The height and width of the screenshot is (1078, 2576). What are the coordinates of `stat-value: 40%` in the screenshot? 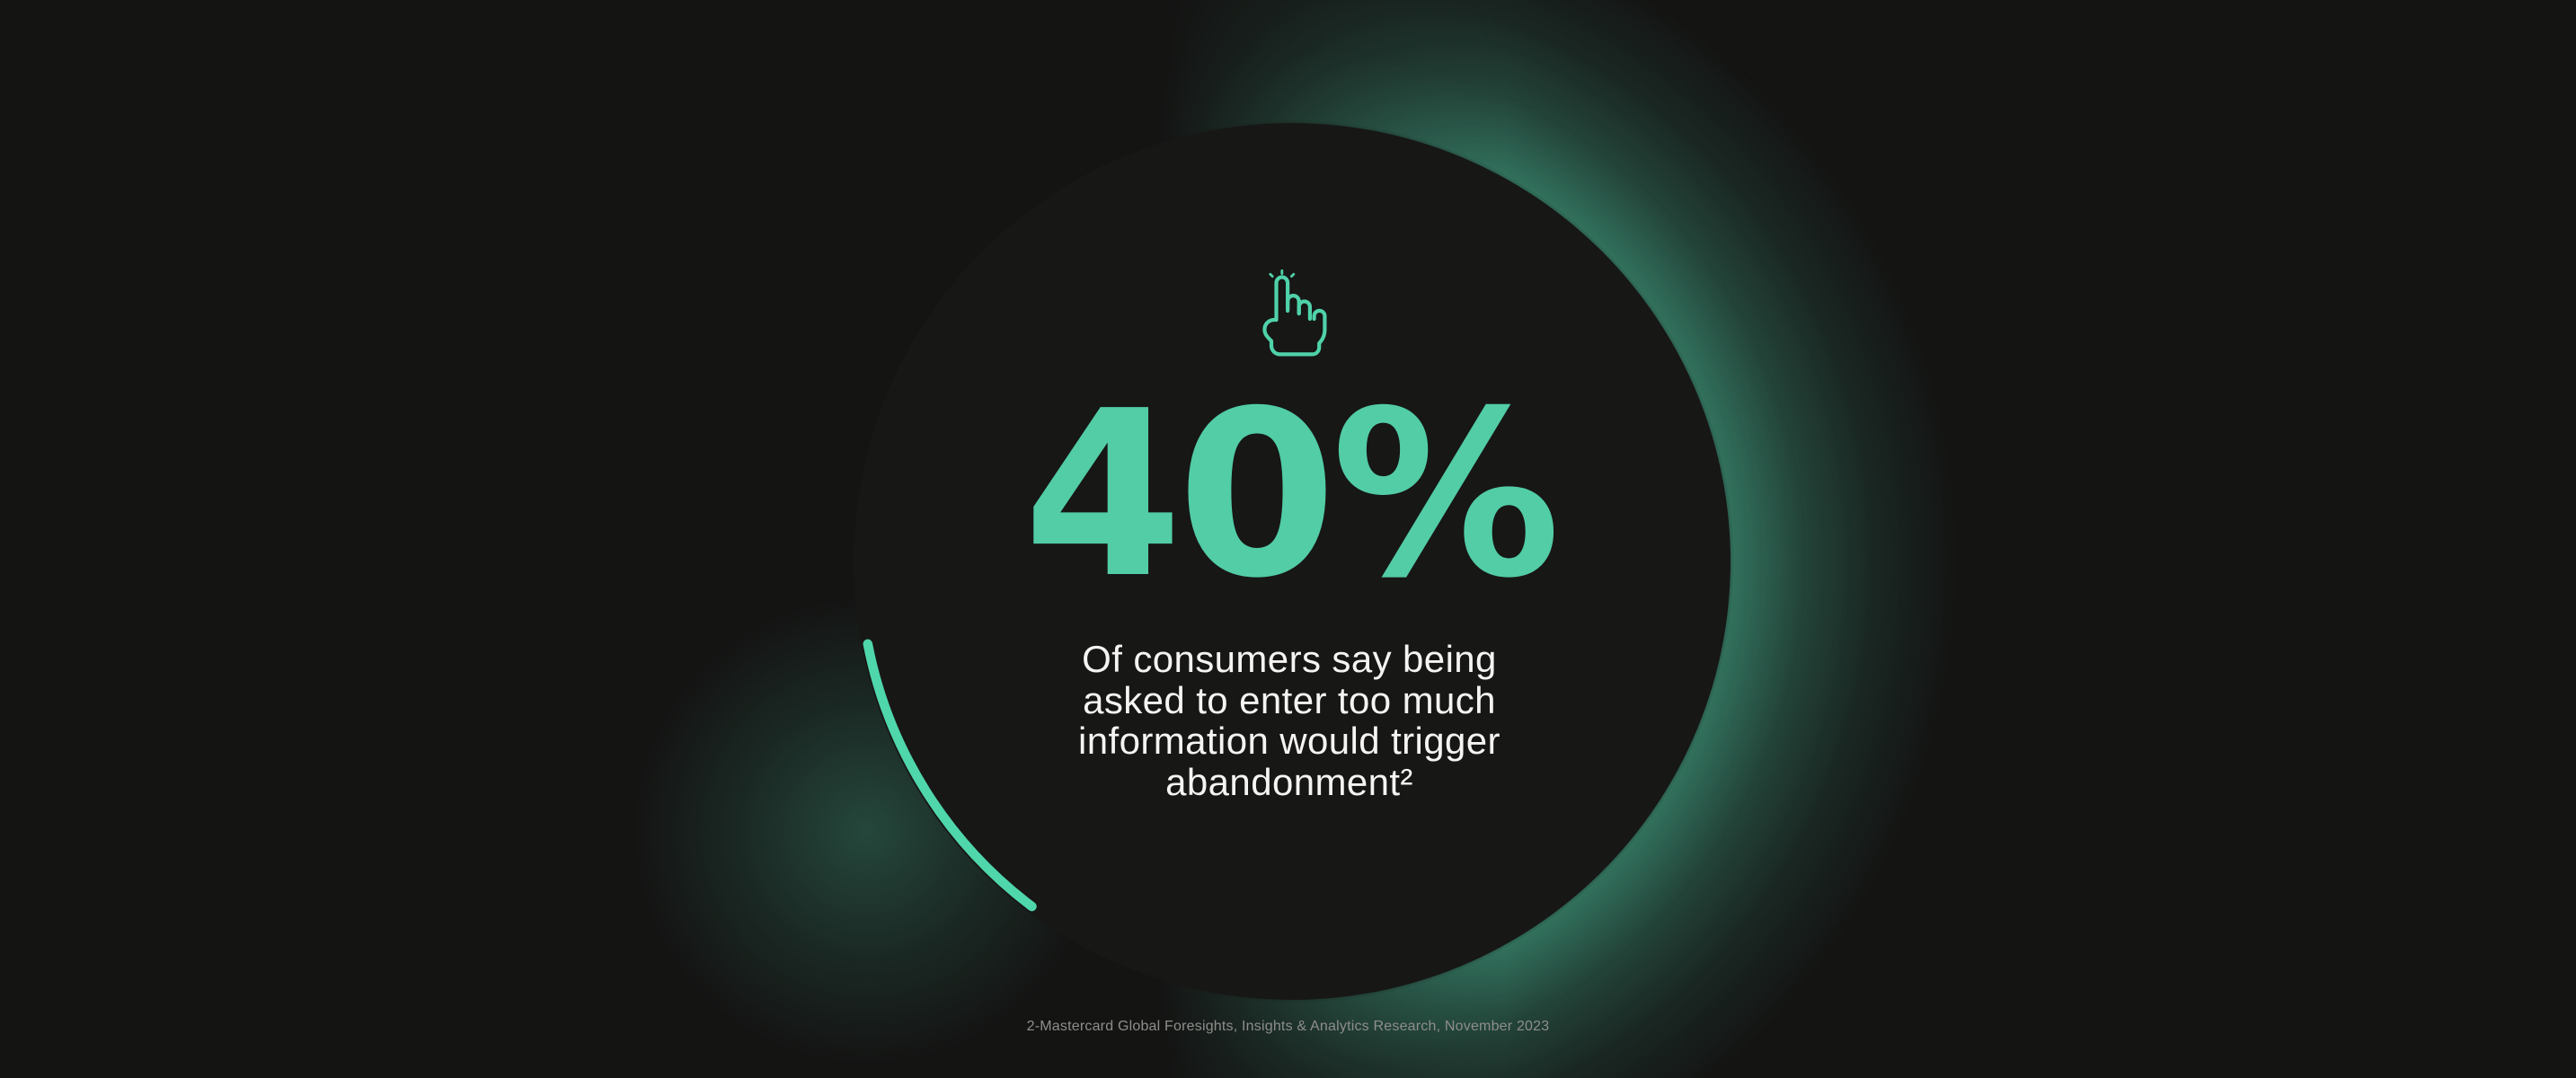 It's located at (1291, 495).